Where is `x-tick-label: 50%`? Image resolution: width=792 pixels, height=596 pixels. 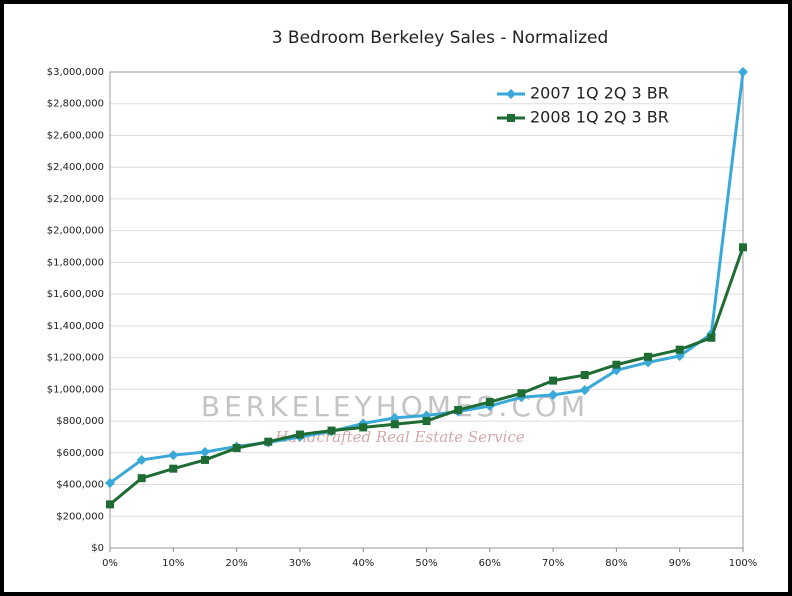
x-tick-label: 50% is located at coordinates (426, 563).